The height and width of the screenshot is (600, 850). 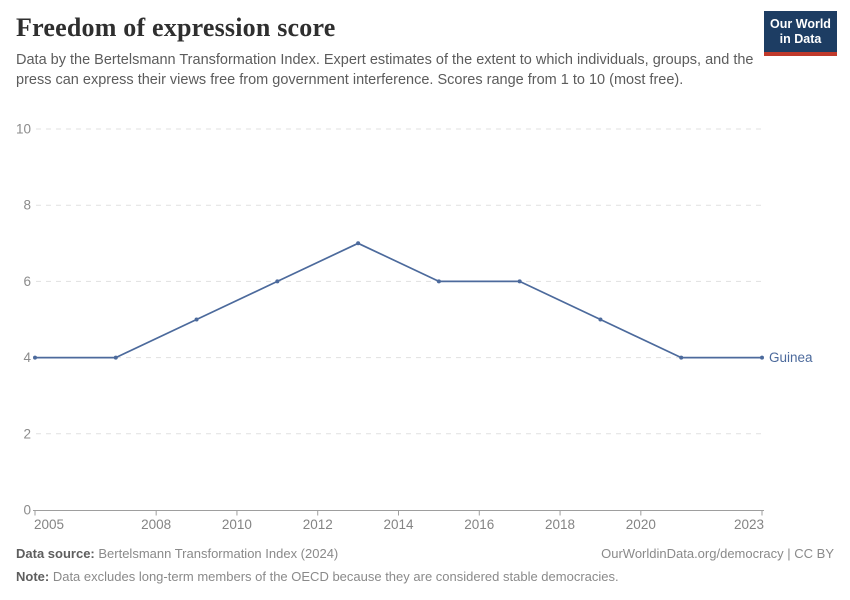 I want to click on x-axis-tick-label: 2023, so click(x=749, y=524).